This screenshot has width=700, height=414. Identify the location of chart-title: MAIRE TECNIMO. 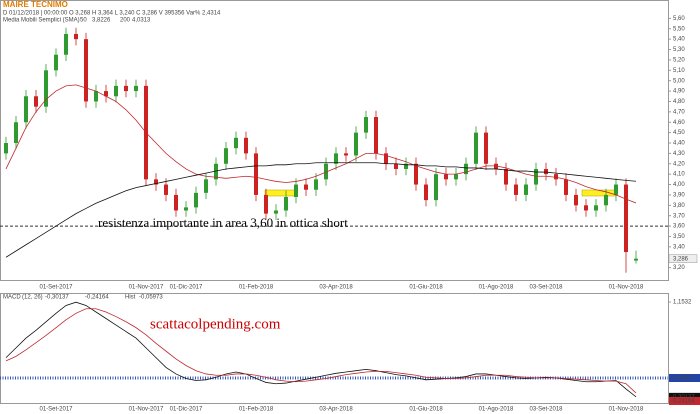
(35, 4).